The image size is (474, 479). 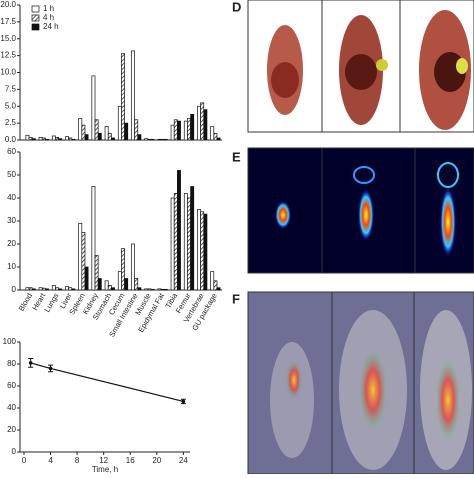 What do you see at coordinates (11, 122) in the screenshot?
I see `y-tick-label: 2.5` at bounding box center [11, 122].